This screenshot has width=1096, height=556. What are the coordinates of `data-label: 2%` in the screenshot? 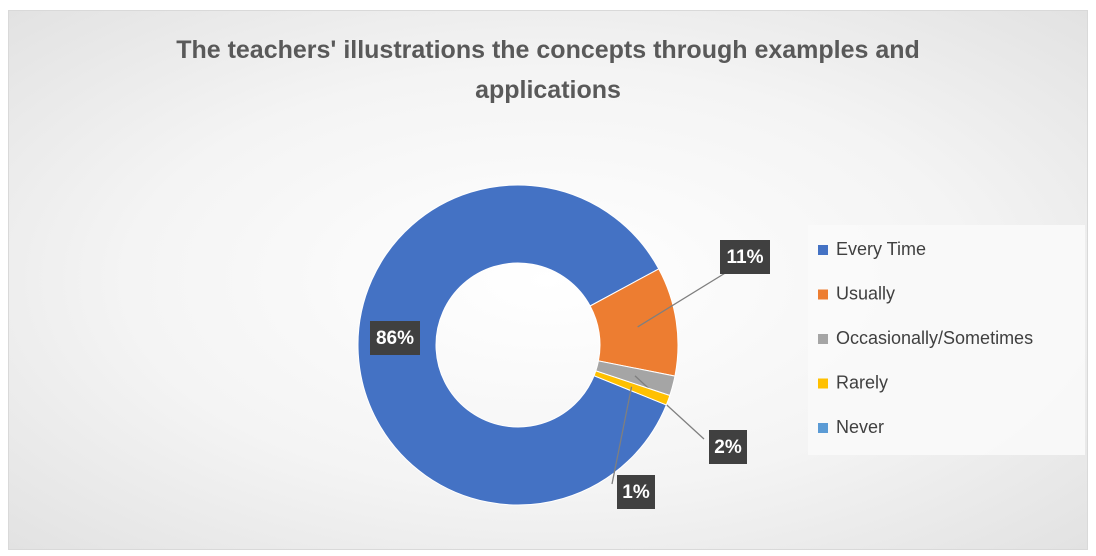 It's located at (728, 447).